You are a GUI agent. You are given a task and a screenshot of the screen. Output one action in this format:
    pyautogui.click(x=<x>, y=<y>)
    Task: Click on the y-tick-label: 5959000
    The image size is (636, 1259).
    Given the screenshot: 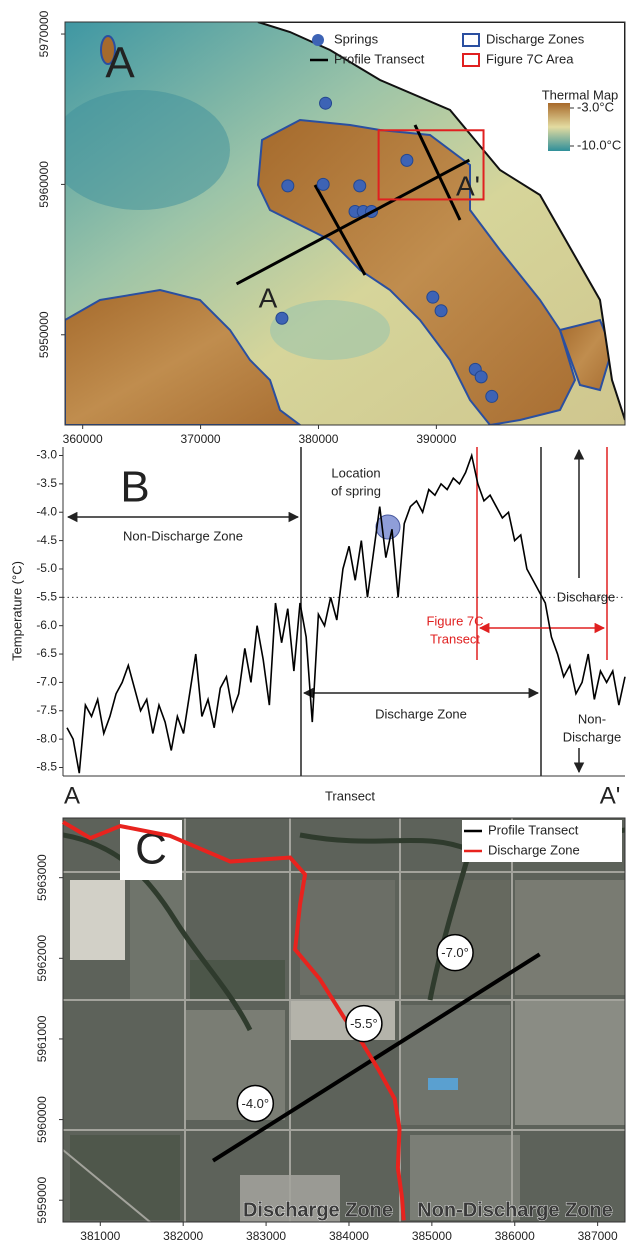 What is the action you would take?
    pyautogui.click(x=42, y=1200)
    